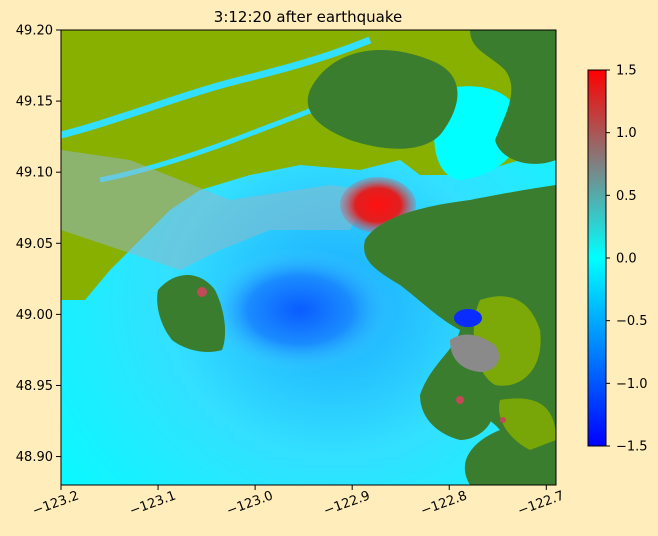 This screenshot has height=536, width=658. Describe the element at coordinates (153, 503) in the screenshot. I see `x-tick-label: −123.1` at that location.